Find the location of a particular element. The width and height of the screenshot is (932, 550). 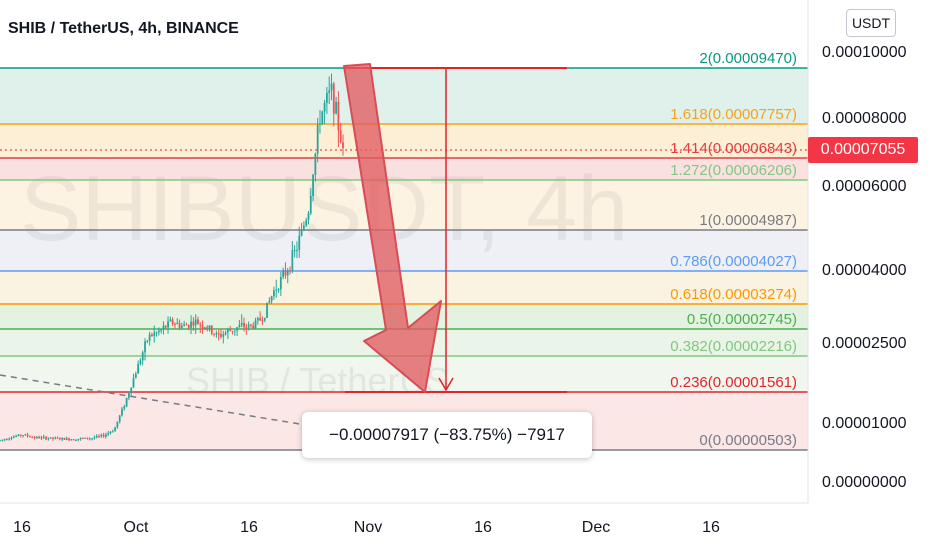

fib-label-2: 2(0.00009470) is located at coordinates (748, 58).